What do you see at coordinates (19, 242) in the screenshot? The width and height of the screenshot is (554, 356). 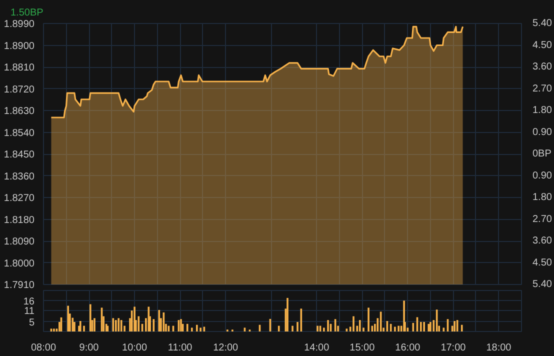 I see `y-tick-label: 1.8090` at bounding box center [19, 242].